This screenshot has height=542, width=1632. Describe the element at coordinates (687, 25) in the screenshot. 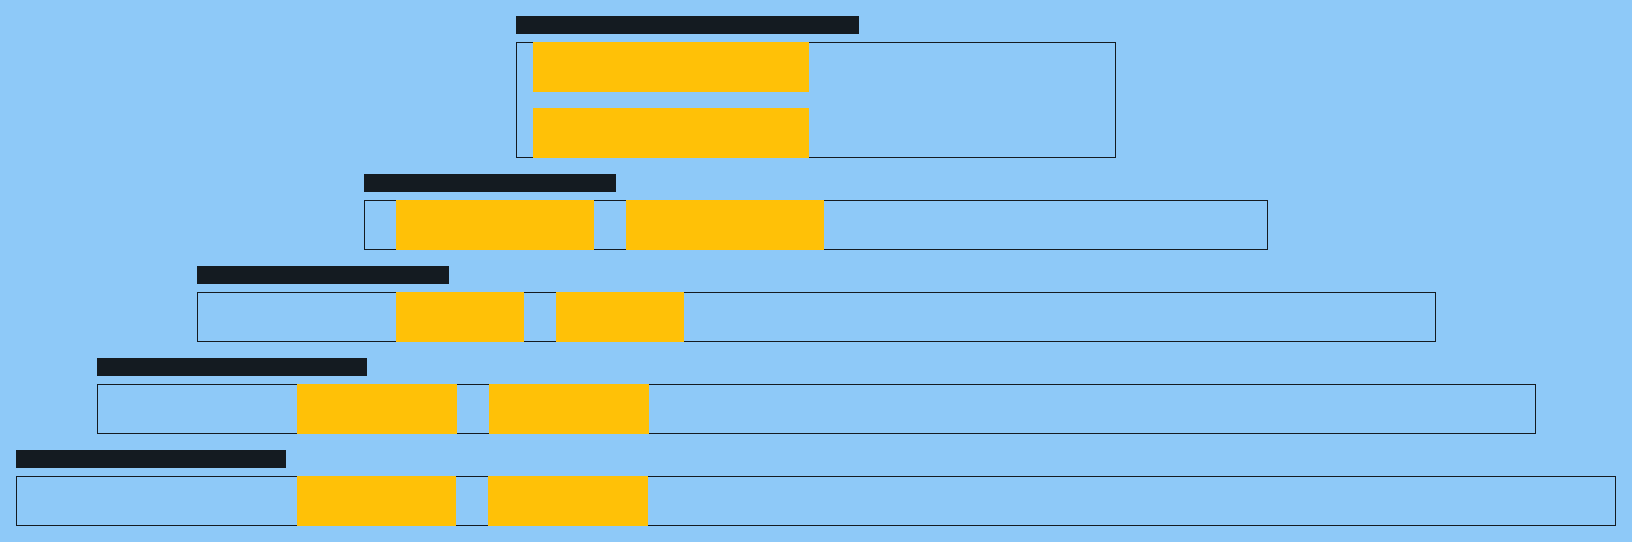

I see `row-1-label-bar` at that location.